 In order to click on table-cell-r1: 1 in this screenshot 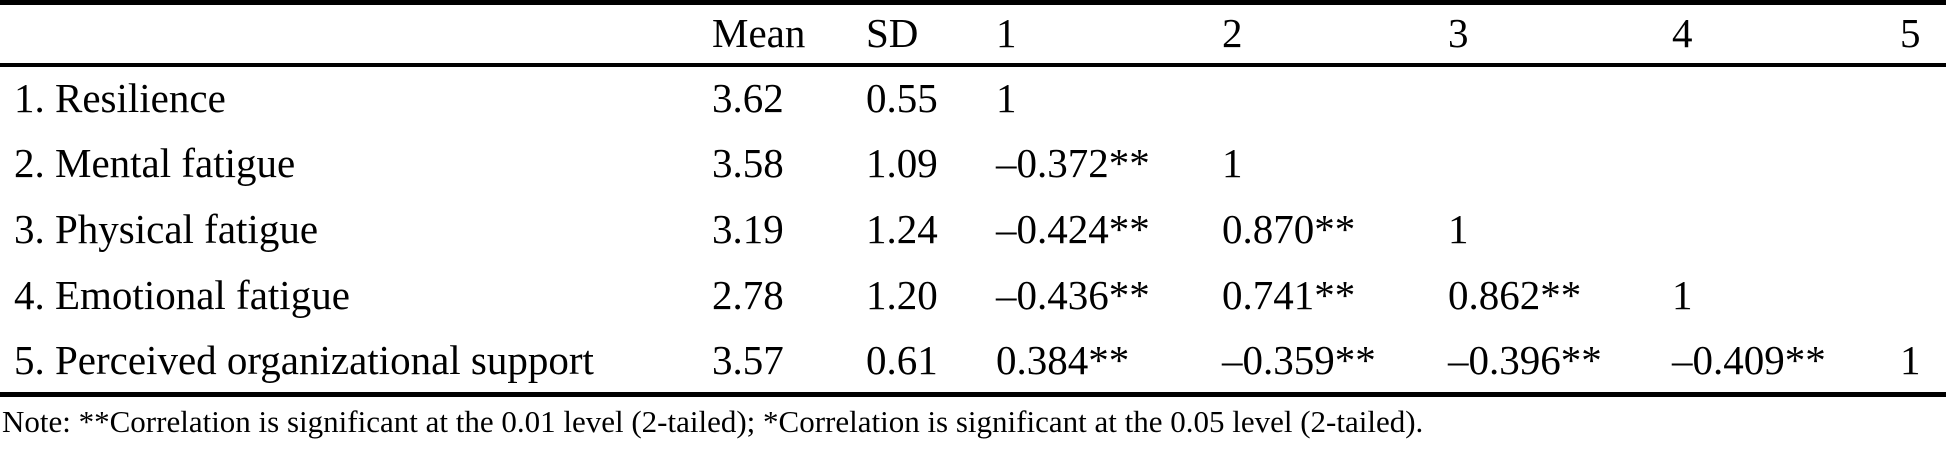, I will do `click(1006, 98)`.